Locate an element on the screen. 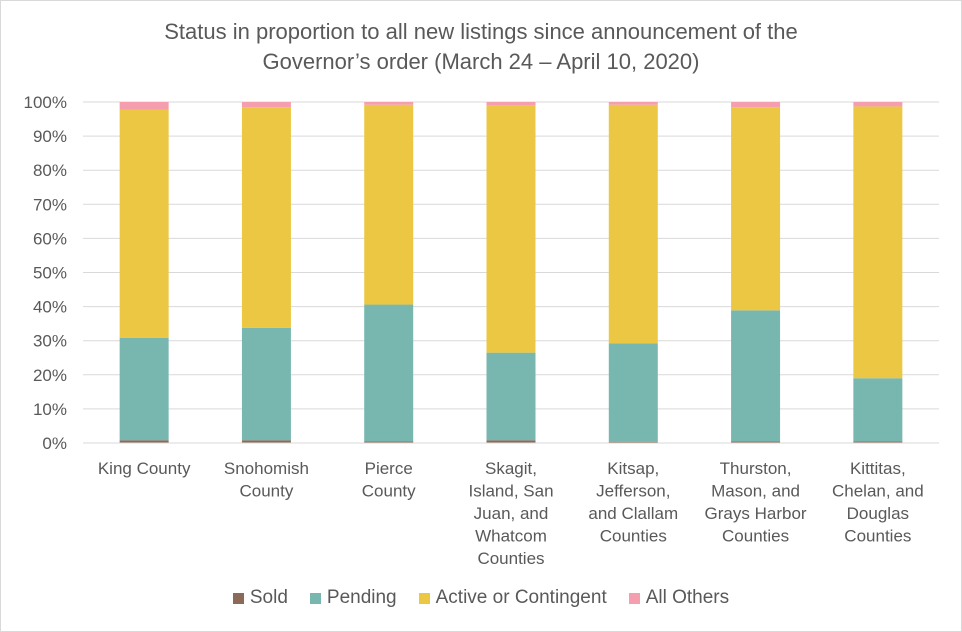 This screenshot has height=632, width=962. x-category-label: Kittitas, Chelan, and Douglas Counties is located at coordinates (878, 502).